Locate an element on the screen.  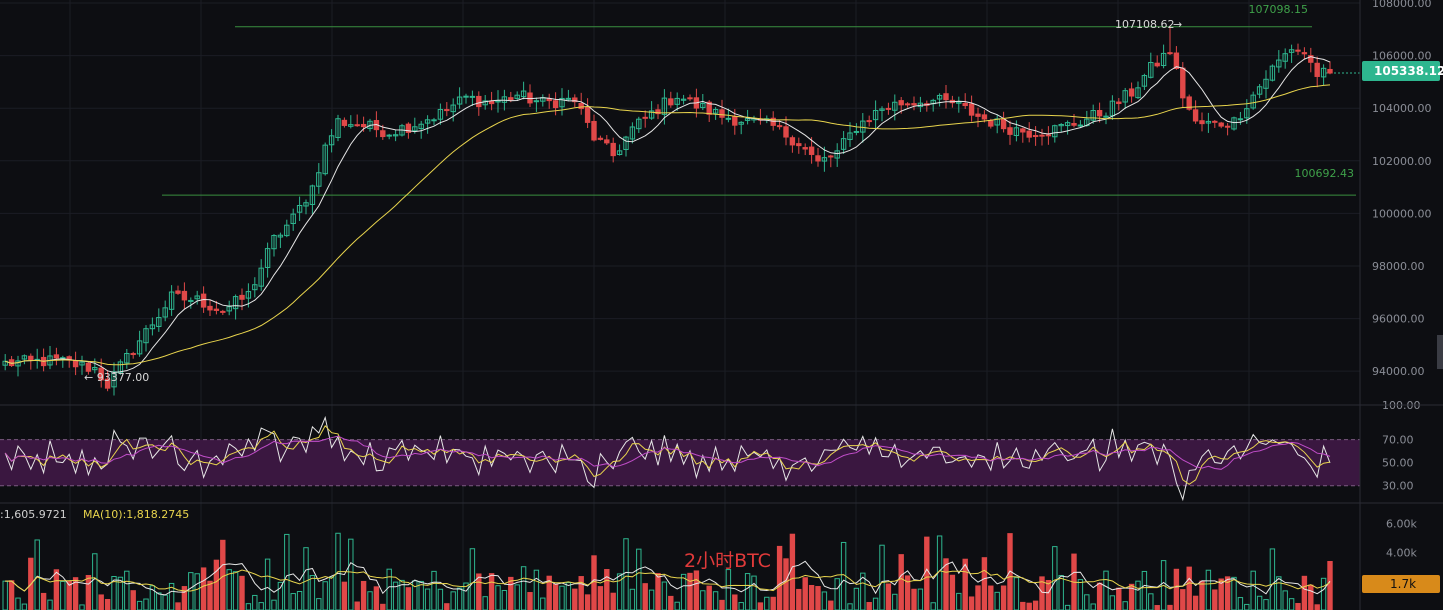
rsi-band is located at coordinates (680, 463).